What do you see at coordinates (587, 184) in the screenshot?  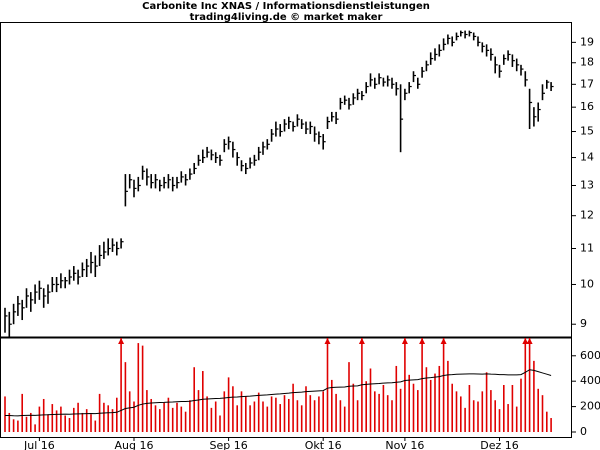 I see `y-tick-label: 13` at bounding box center [587, 184].